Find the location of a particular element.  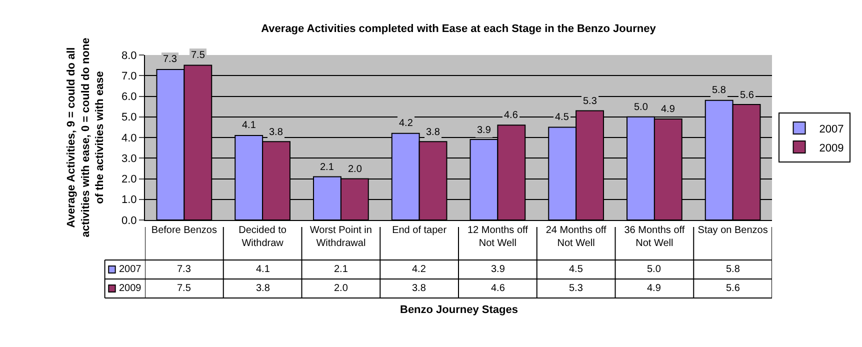

y-tick-label: 6.0 is located at coordinates (129, 97).